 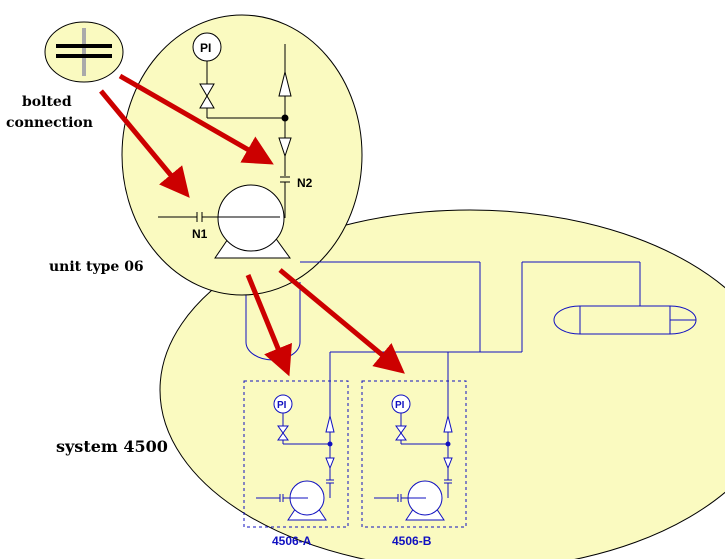 I want to click on pi-b-label: PI, so click(x=400, y=405).